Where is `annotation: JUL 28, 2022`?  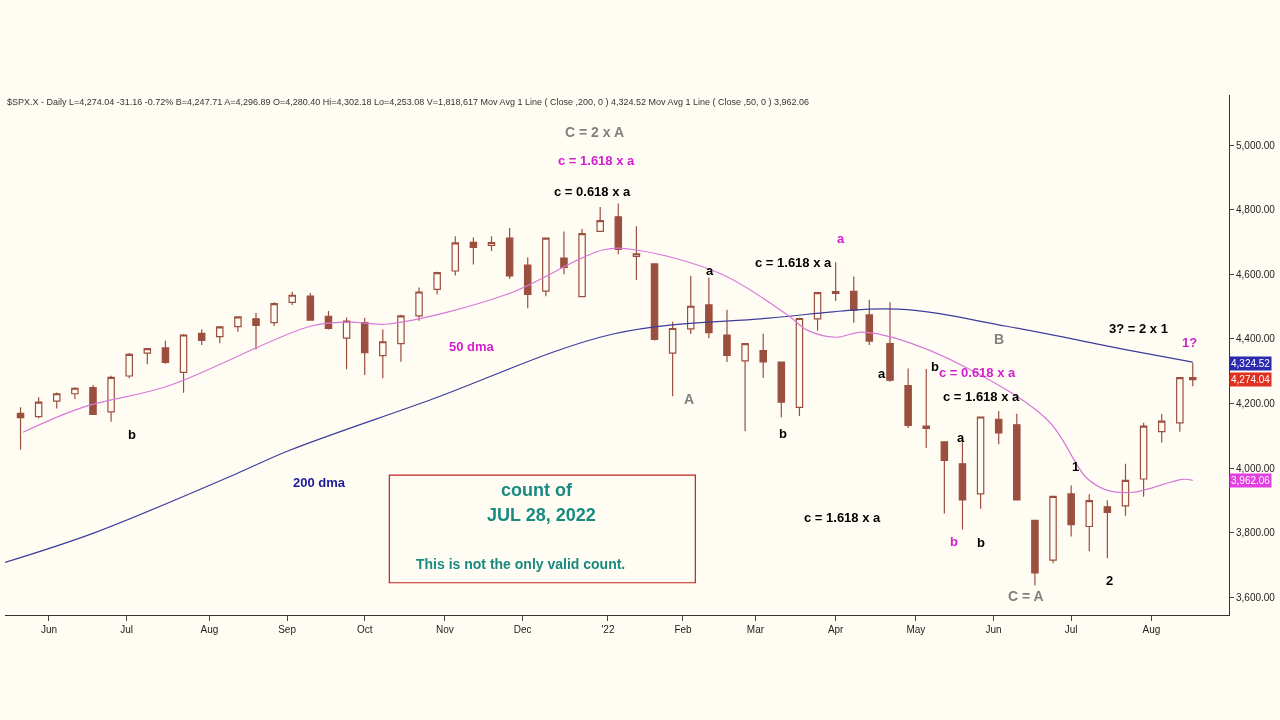
annotation: JUL 28, 2022 is located at coordinates (541, 515).